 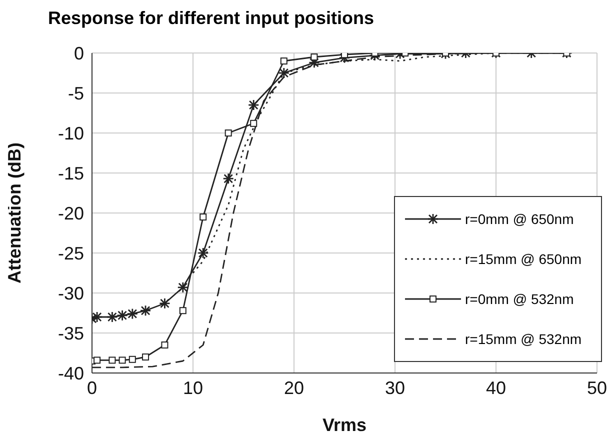 I want to click on y-tick-label: -35, so click(x=71, y=333).